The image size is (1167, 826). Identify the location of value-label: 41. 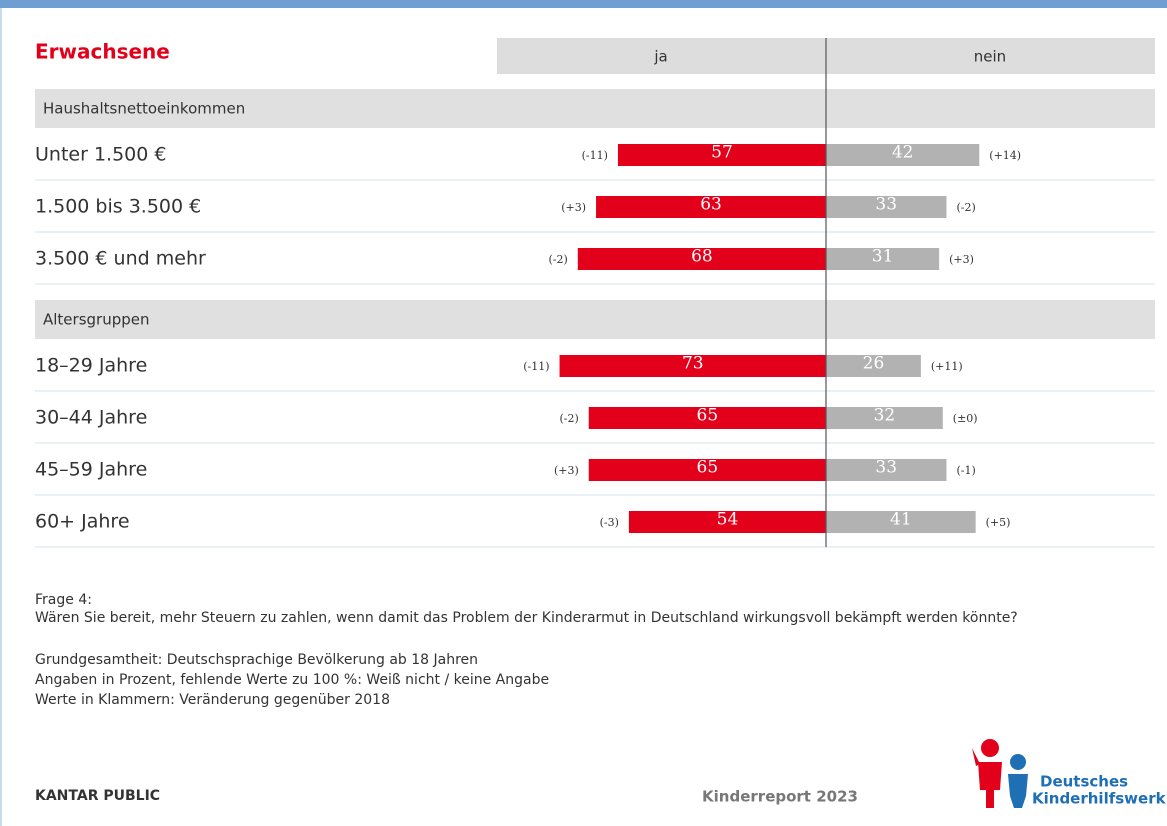
(901, 520).